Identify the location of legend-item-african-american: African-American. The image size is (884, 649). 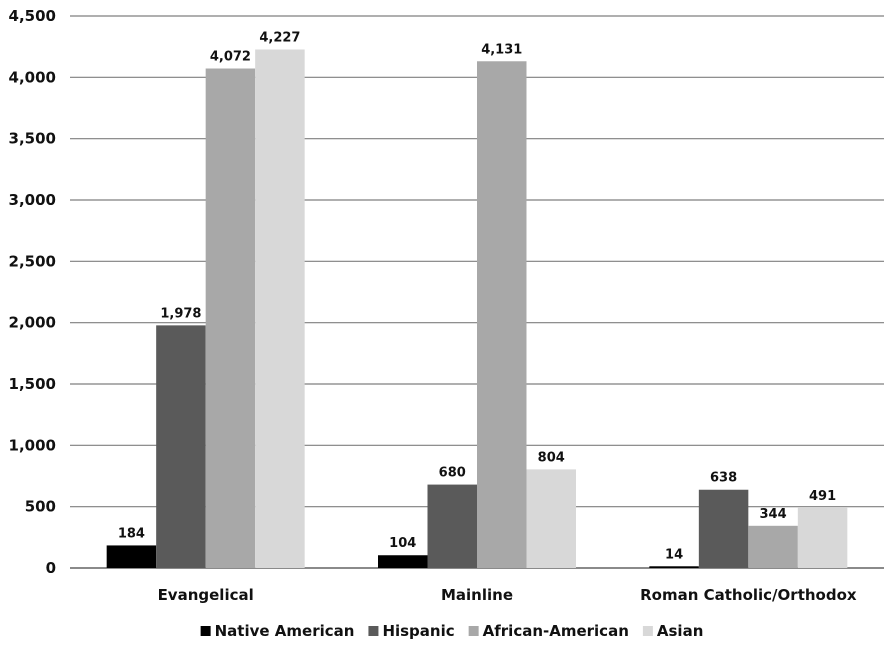
(548, 631).